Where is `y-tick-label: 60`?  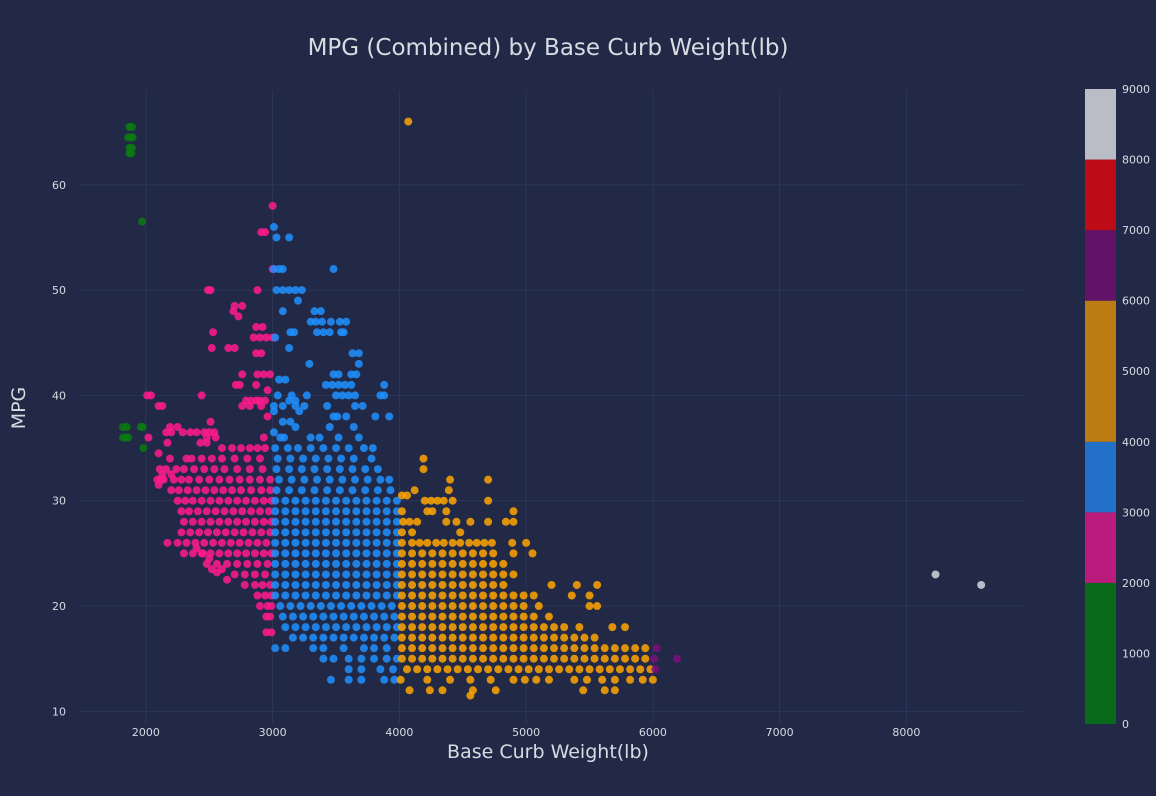 y-tick-label: 60 is located at coordinates (59, 185).